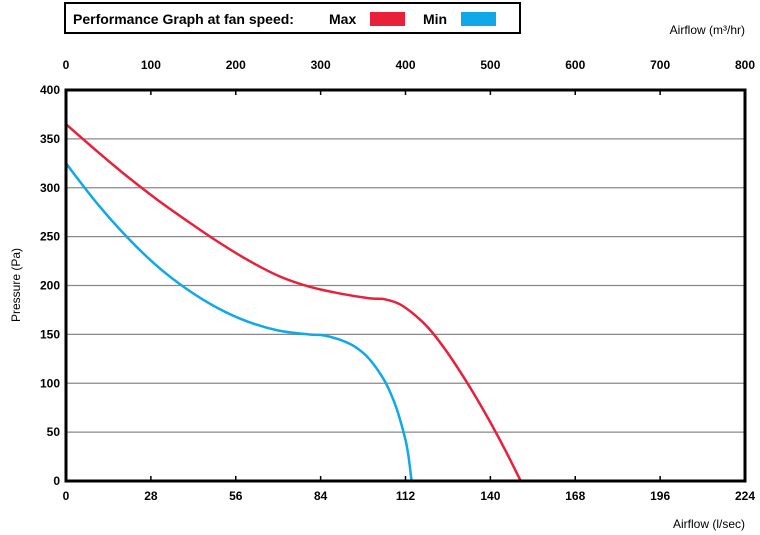 Image resolution: width=760 pixels, height=535 pixels. What do you see at coordinates (151, 65) in the screenshot?
I see `x-top-tick-label: 100` at bounding box center [151, 65].